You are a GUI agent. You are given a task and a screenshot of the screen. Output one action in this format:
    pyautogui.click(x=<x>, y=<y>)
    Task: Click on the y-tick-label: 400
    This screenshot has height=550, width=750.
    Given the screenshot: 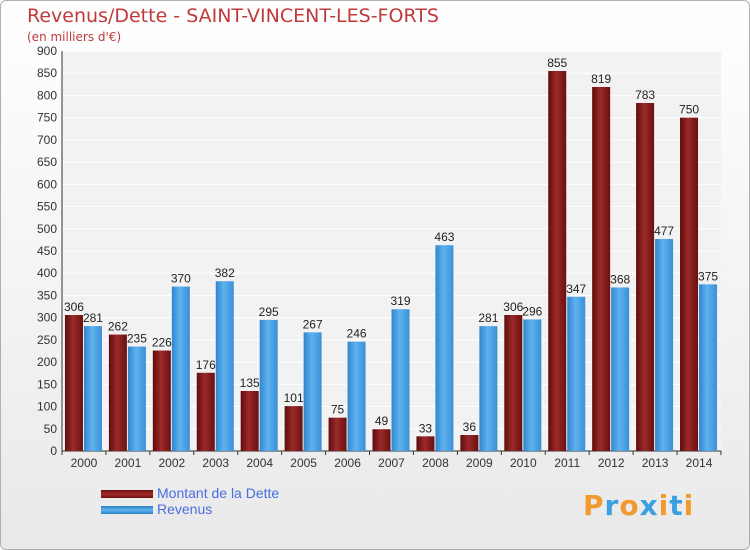 What is the action you would take?
    pyautogui.click(x=47, y=273)
    